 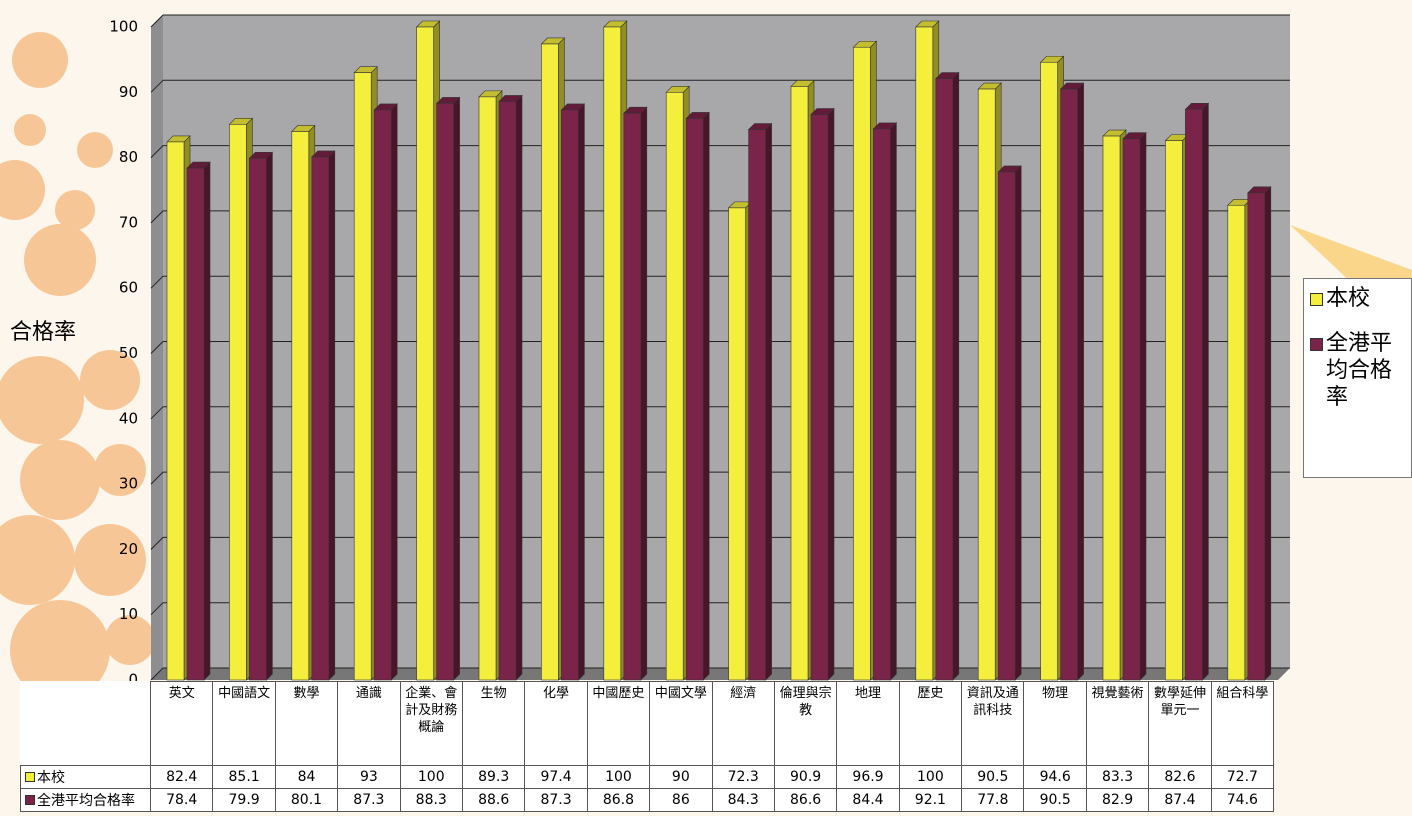 I want to click on value-cell: 80.1, so click(x=306, y=800).